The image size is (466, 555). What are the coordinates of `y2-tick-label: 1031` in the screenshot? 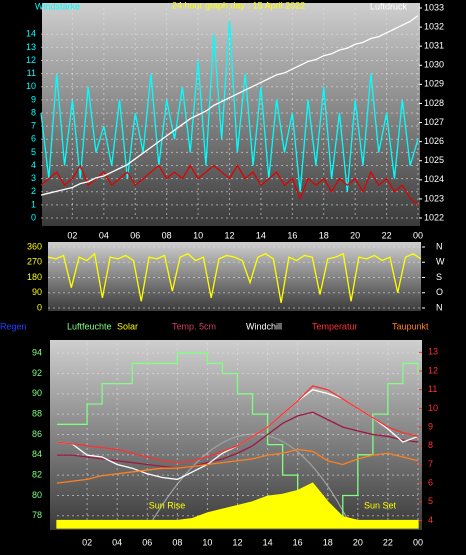 It's located at (434, 46).